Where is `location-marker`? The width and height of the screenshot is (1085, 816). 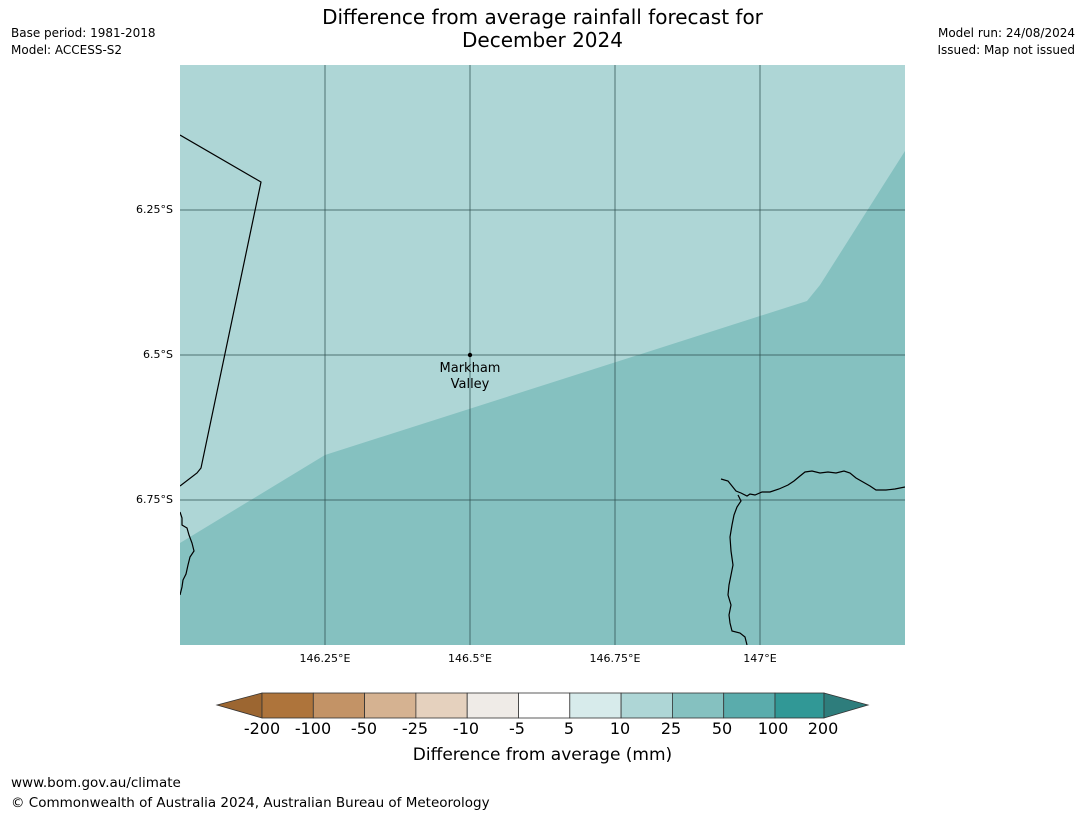 location-marker is located at coordinates (470, 355).